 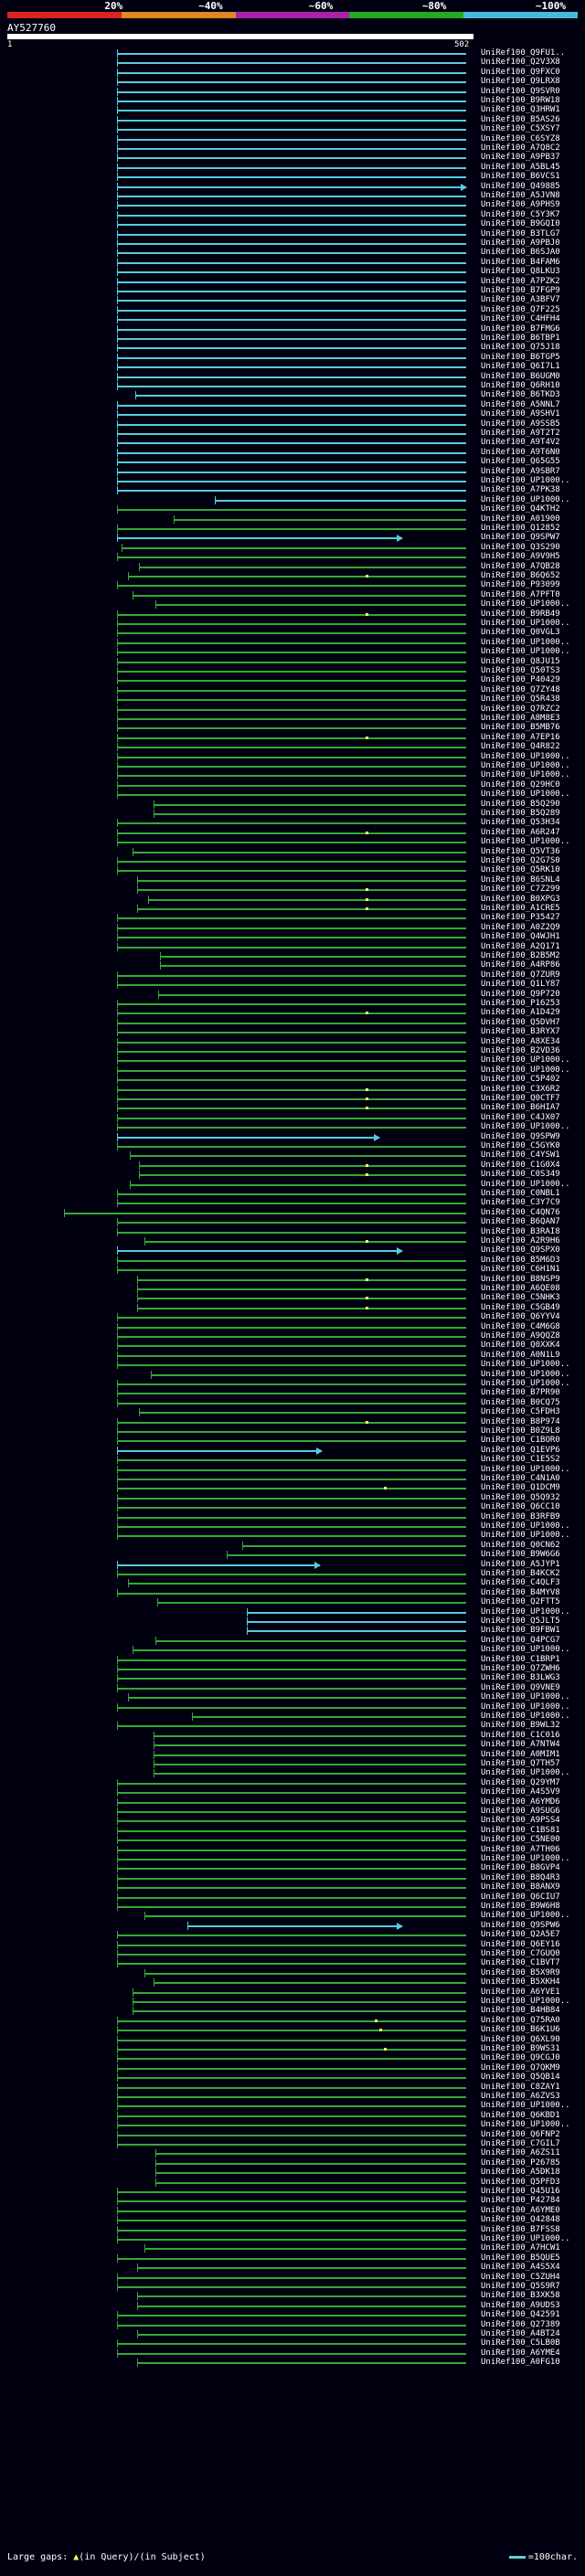 I want to click on hit-row: UniRef100_B4HB84, so click(x=293, y=2011).